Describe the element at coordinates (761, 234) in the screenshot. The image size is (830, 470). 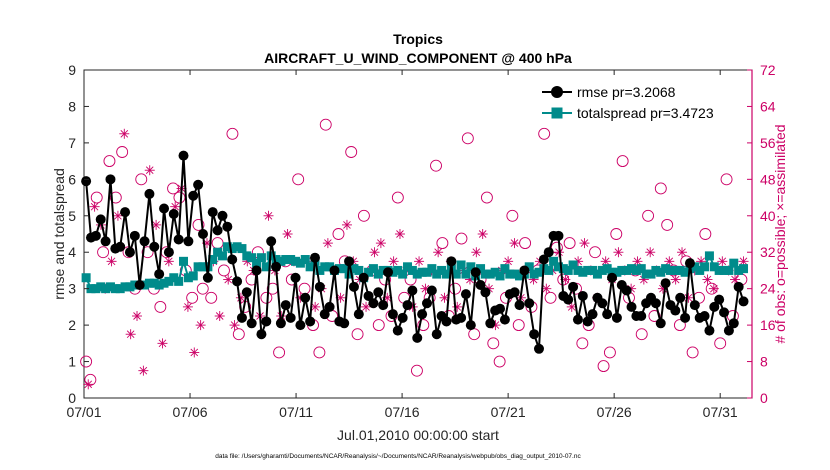
I see `y-axis-right: 0 8 16 24 32 40 48 56 64 72` at that location.